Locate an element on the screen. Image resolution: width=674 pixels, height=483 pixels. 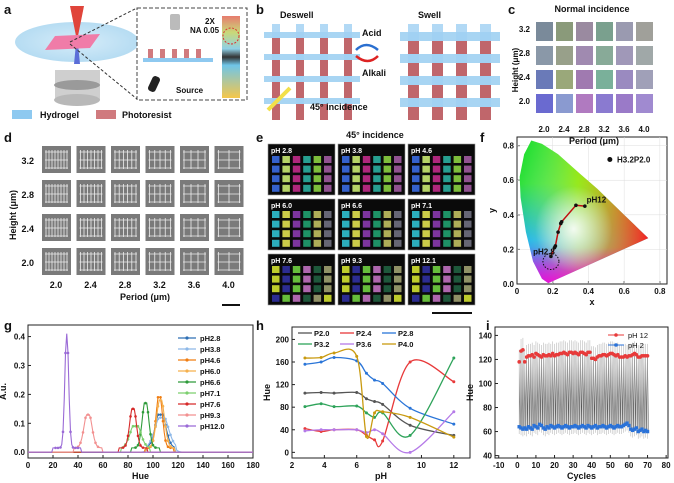
legend-label: pH6.6 is located at coordinates (210, 382).